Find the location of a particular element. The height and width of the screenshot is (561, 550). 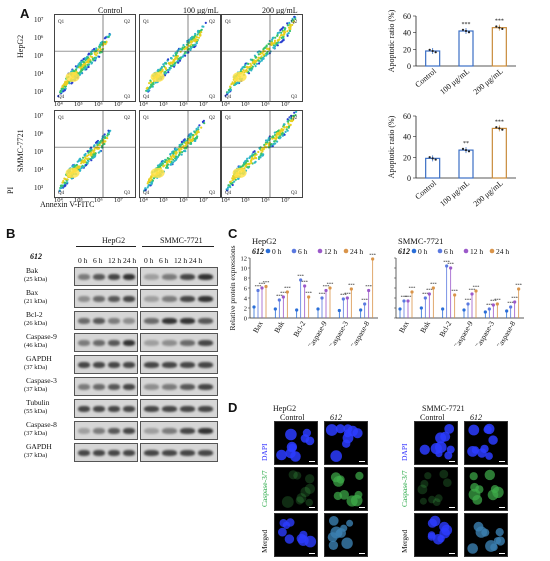

legend-label: 0 h is located at coordinates (277, 251).